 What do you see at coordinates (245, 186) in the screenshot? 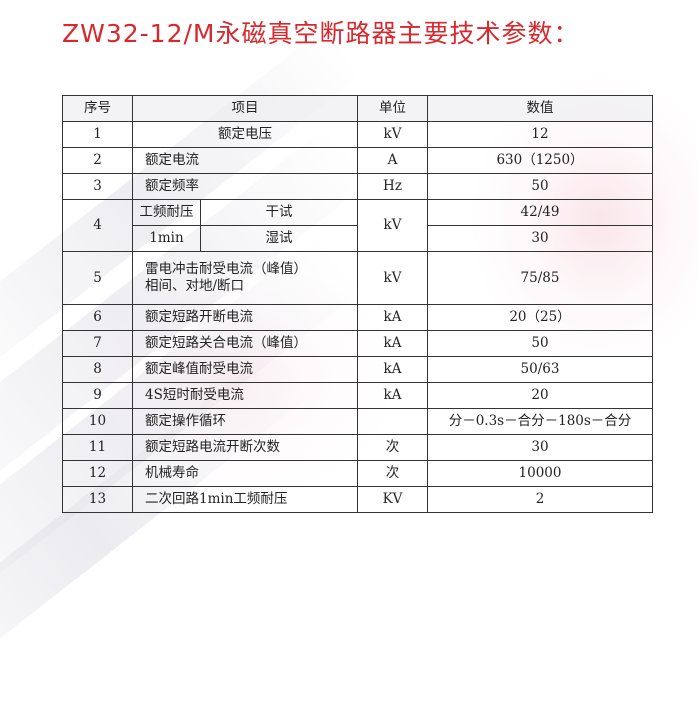
I see `cell-item: 额定频率` at bounding box center [245, 186].